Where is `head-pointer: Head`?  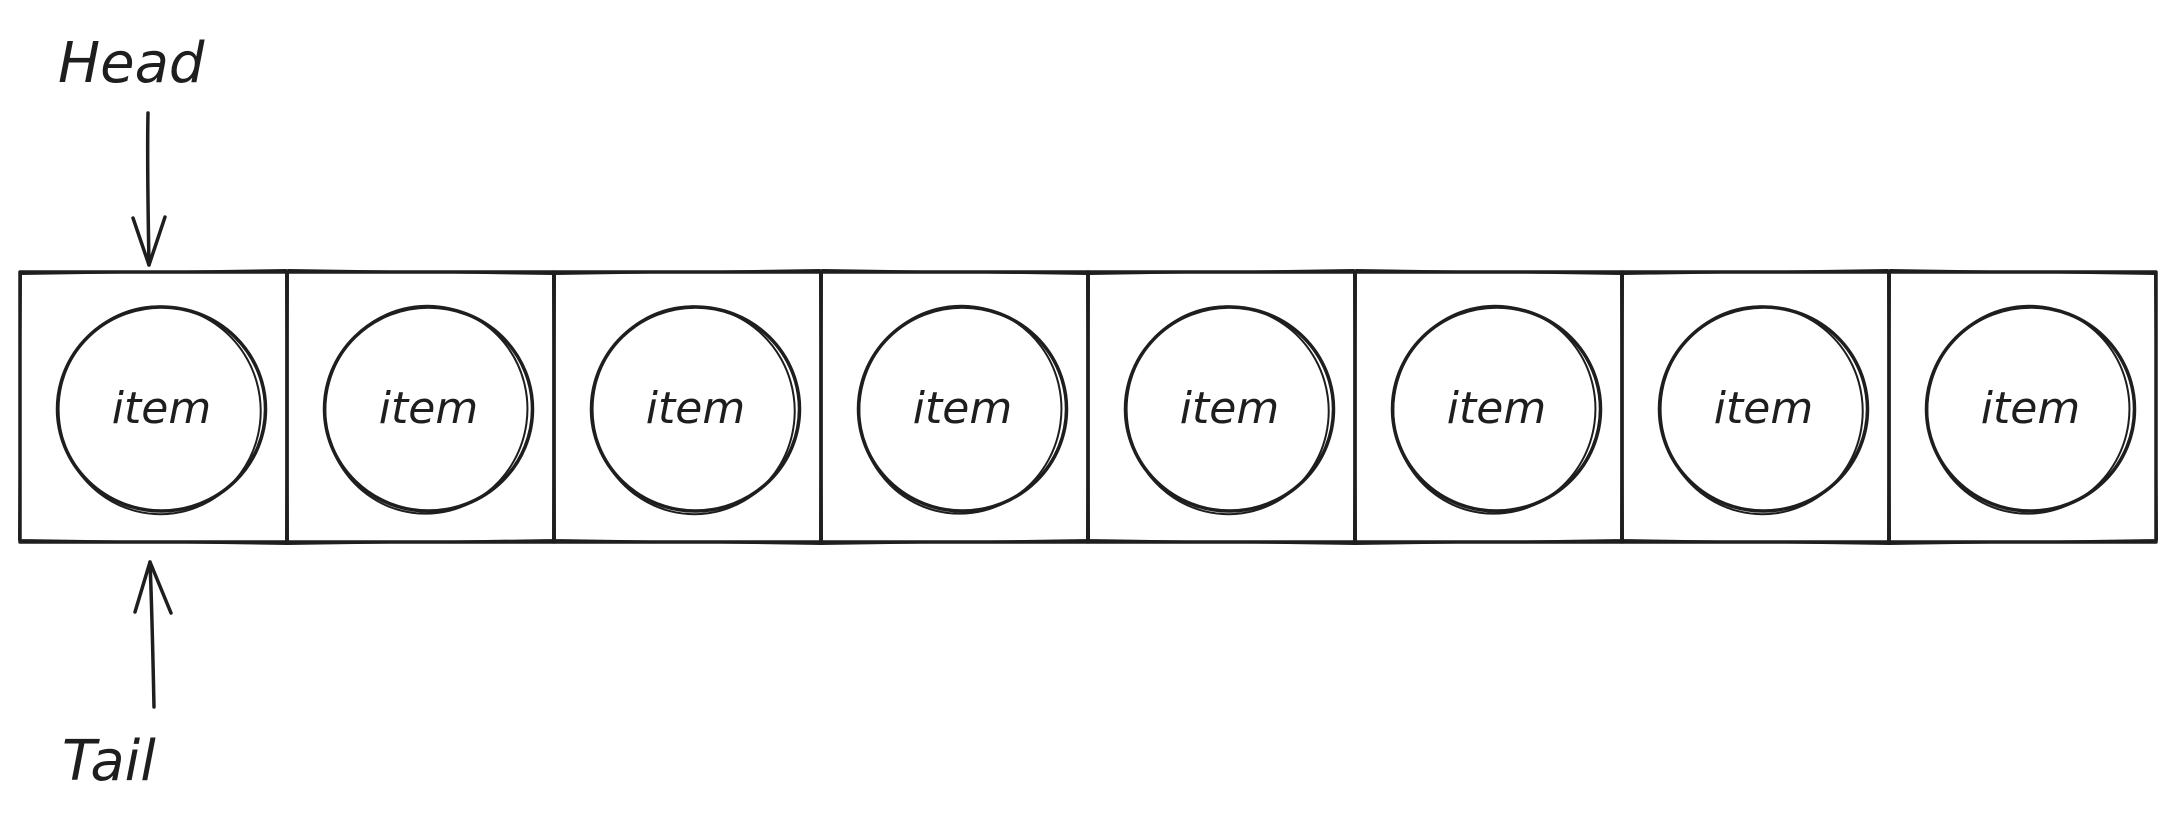 head-pointer: Head is located at coordinates (131, 149).